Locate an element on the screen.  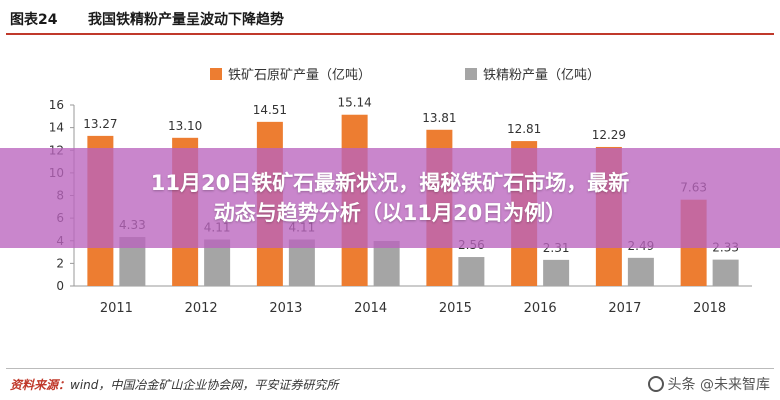
figure-number: 图表24 is located at coordinates (34, 20).